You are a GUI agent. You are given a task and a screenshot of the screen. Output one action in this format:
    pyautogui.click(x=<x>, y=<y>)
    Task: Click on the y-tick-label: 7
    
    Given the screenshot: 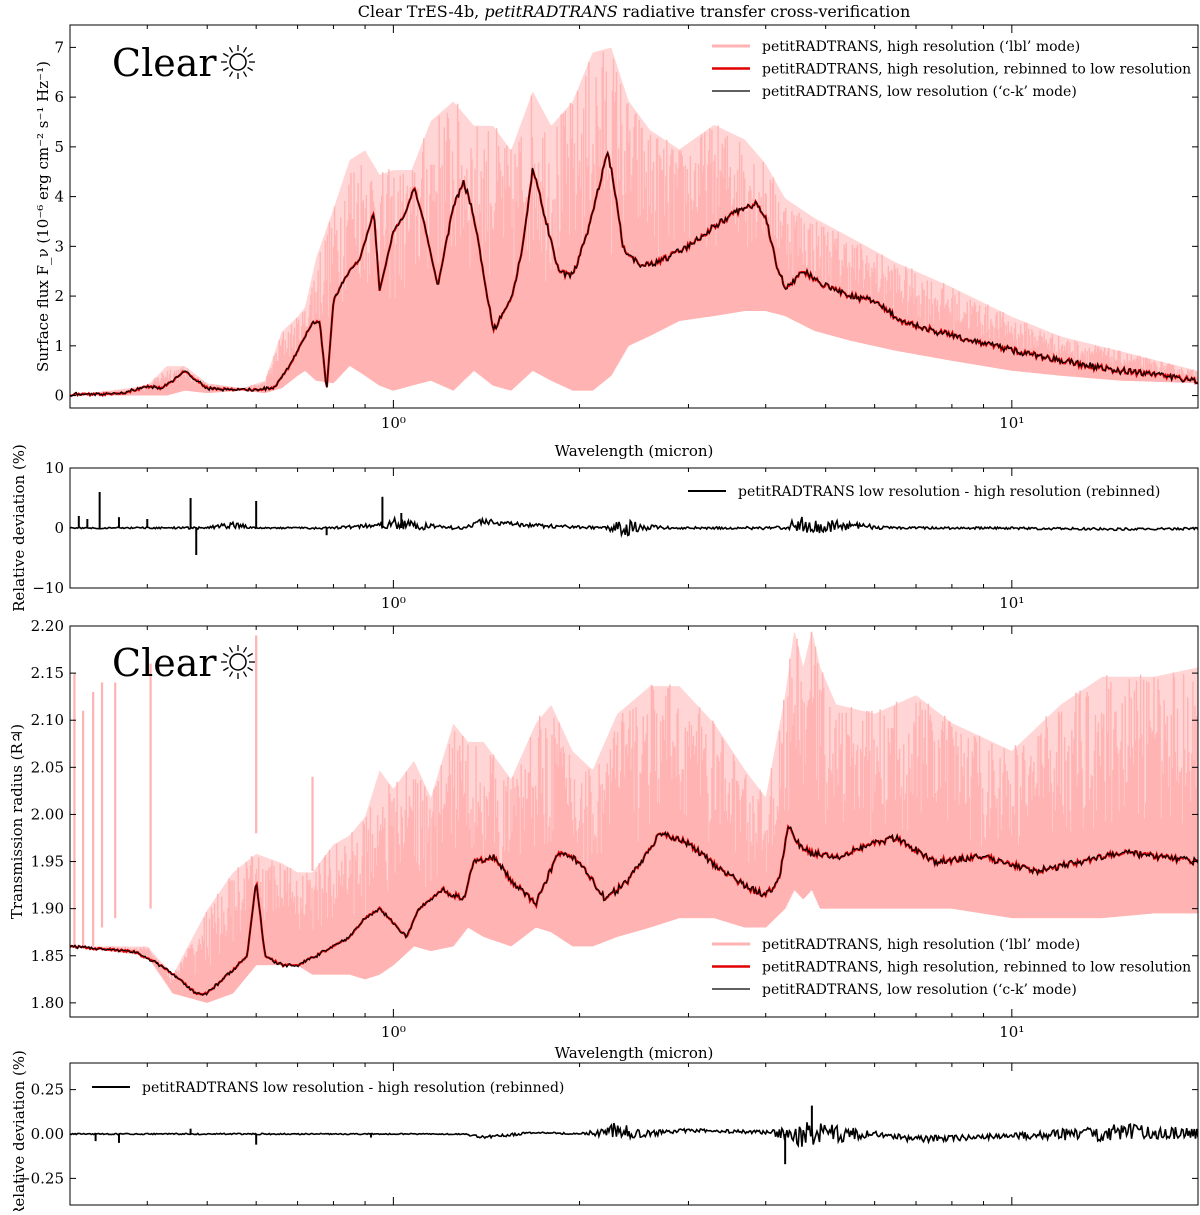 What is the action you would take?
    pyautogui.click(x=59, y=47)
    